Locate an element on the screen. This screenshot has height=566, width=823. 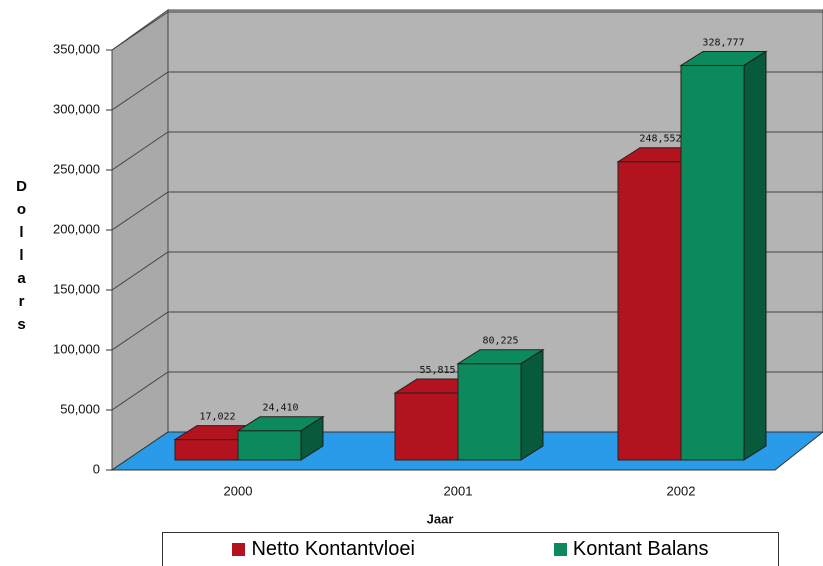
value-label: 248,552 is located at coordinates (660, 139).